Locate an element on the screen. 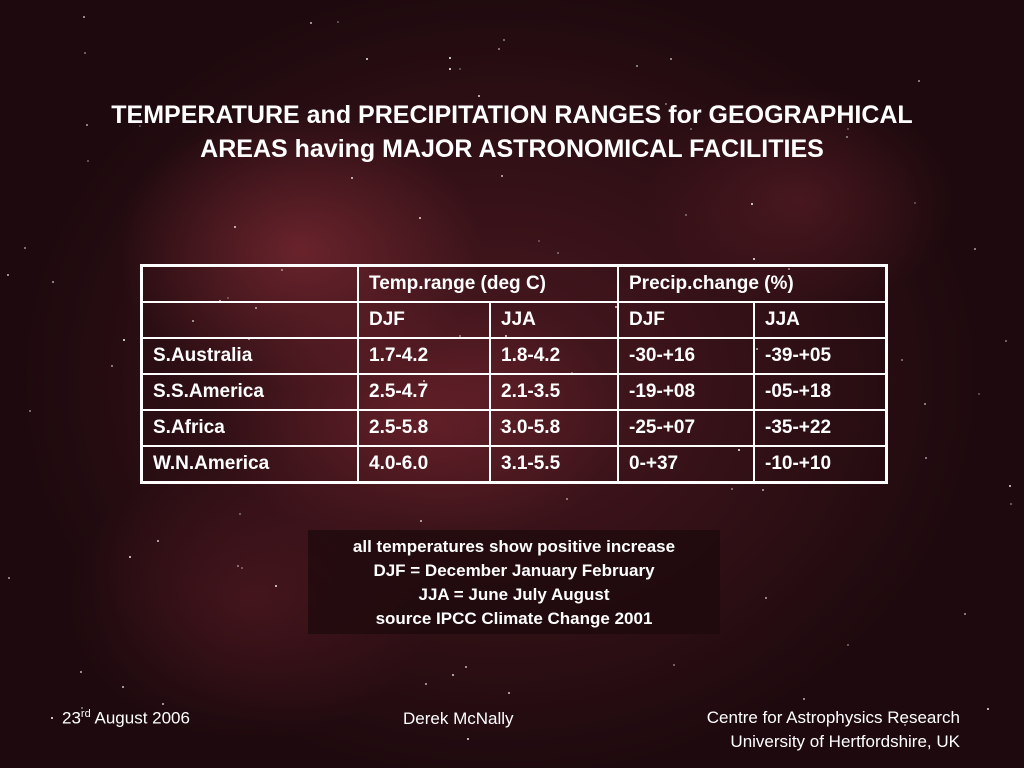 Image resolution: width=1024 pixels, height=768 pixels. value-cell: 2.5-5.8 is located at coordinates (424, 428).